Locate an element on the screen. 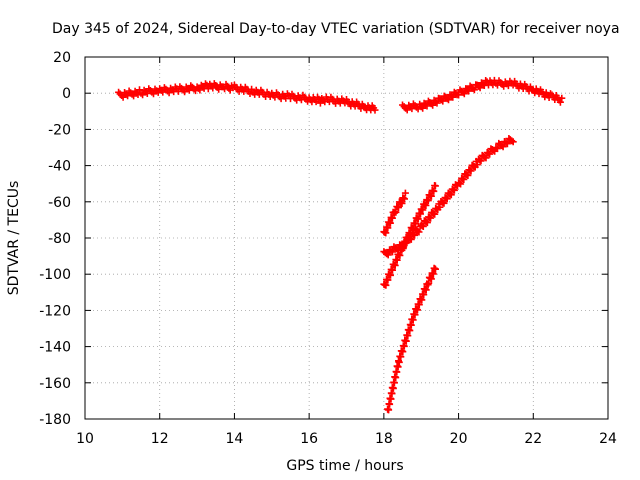  y-tick-label: -80 is located at coordinates (59, 239).